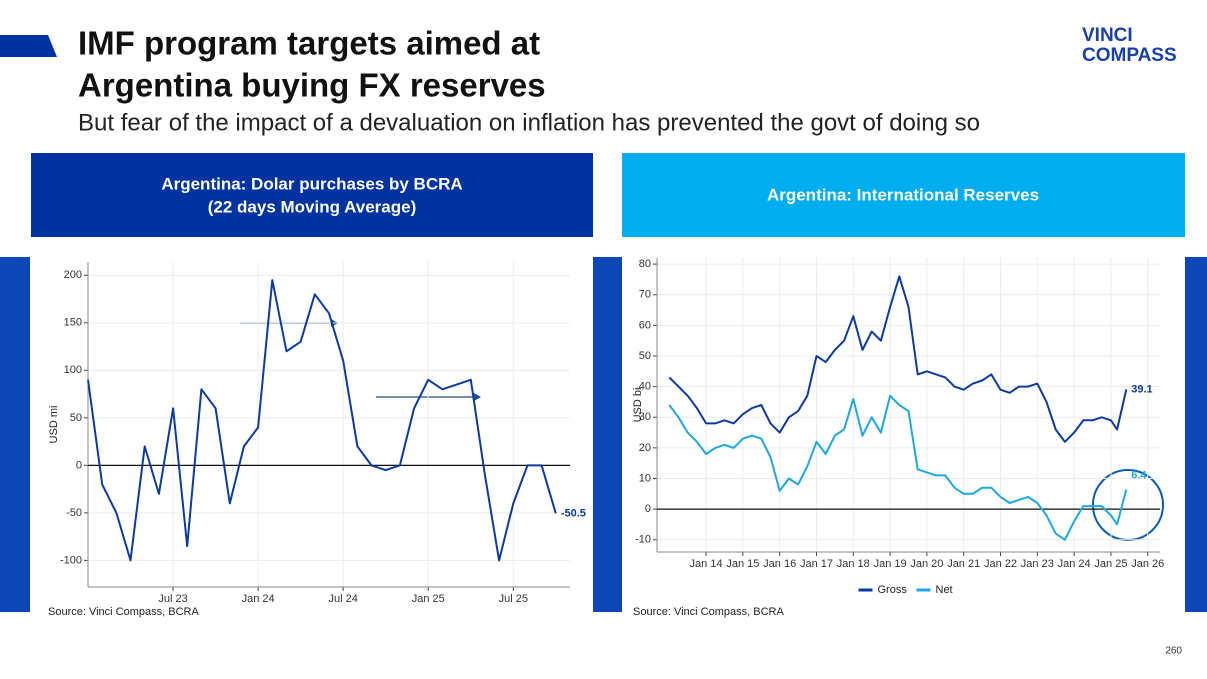 The image size is (1207, 679). What do you see at coordinates (645, 478) in the screenshot?
I see `y-tick-label: 10` at bounding box center [645, 478].